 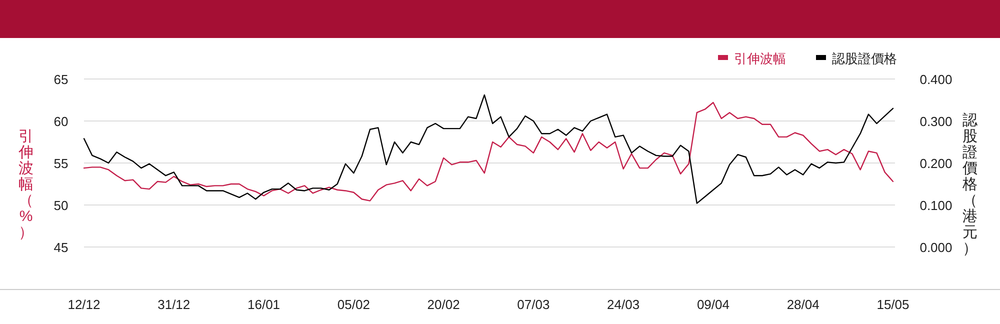 What do you see at coordinates (760, 58) in the screenshot?
I see `legend-label: 引伸波幅` at bounding box center [760, 58].